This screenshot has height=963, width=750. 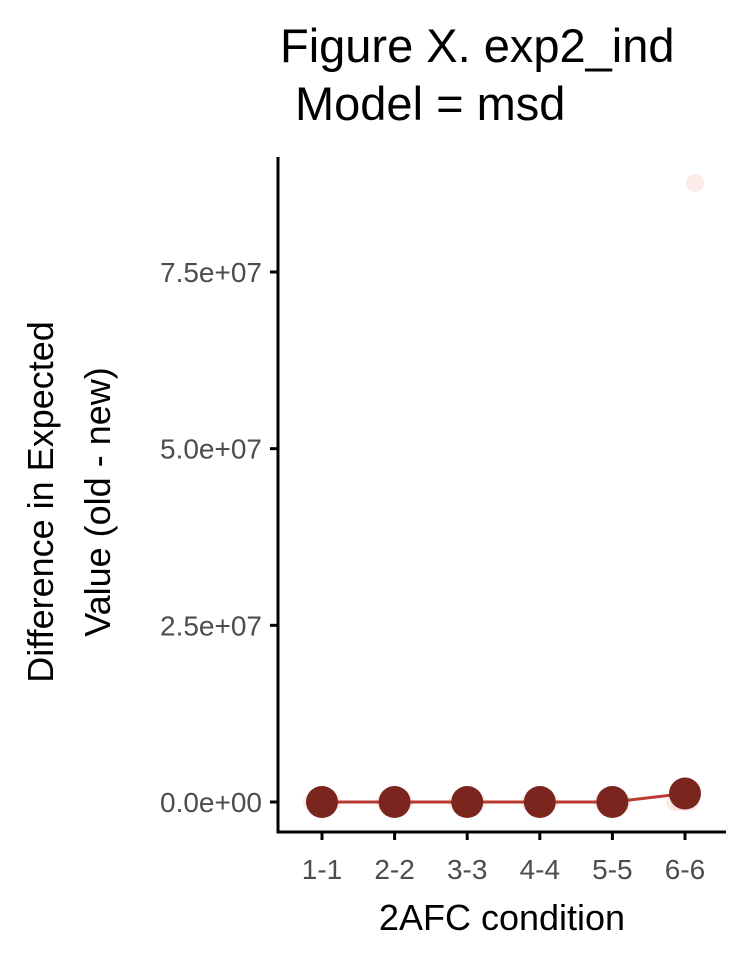 I want to click on y-axis-title: Difference in Expected Value (old - new), so click(x=69, y=502).